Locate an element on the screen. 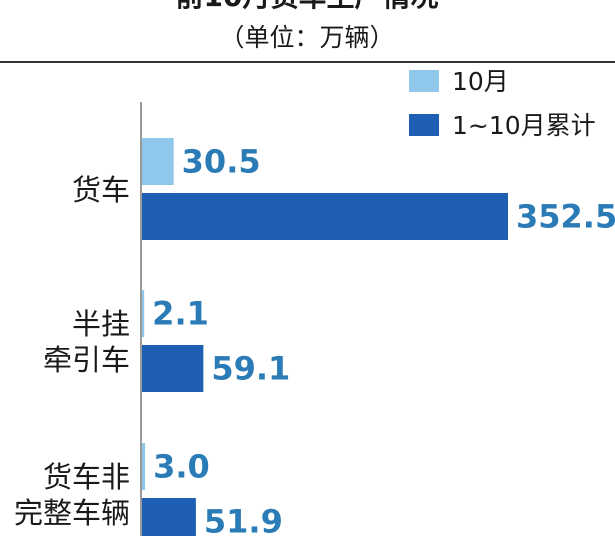 This screenshot has width=615, height=536. value-label-month-2: 3.0 is located at coordinates (181, 467).